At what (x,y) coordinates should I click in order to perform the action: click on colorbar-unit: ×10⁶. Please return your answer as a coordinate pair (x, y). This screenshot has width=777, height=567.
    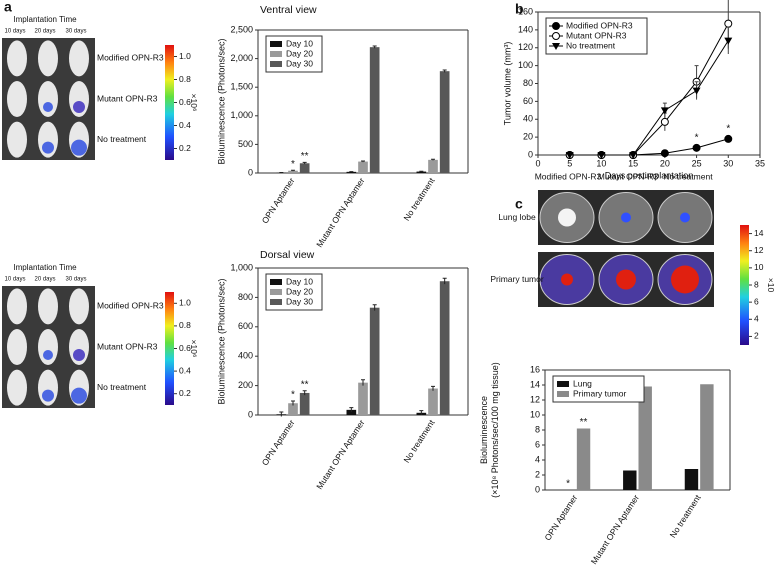
    Looking at the image, I should click on (194, 349).